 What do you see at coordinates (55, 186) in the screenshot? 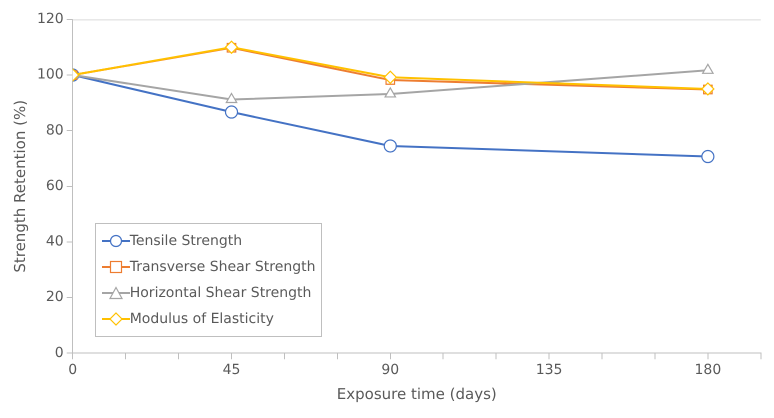
I see `y-tick-label: 60` at bounding box center [55, 186].